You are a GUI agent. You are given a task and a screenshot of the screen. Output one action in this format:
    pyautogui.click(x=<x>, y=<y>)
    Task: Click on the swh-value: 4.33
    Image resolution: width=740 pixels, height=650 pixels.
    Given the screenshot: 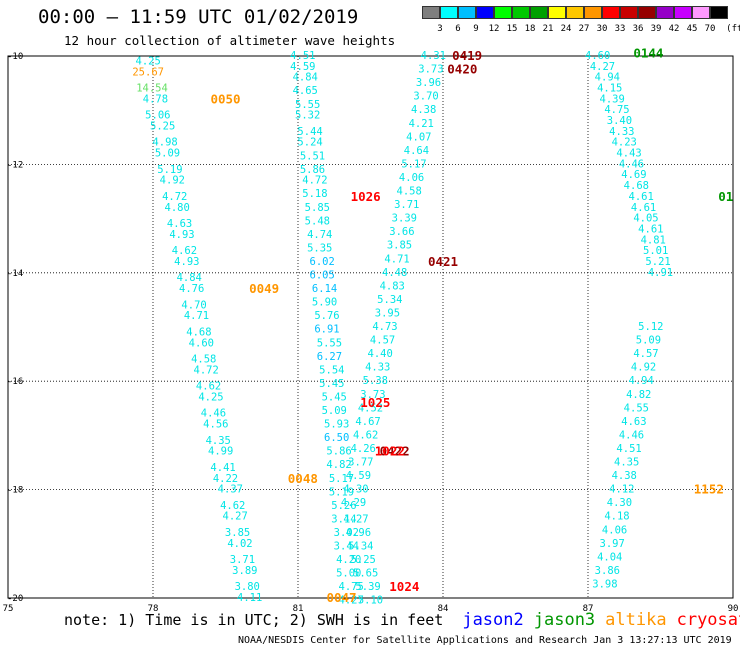 What is the action you would take?
    pyautogui.click(x=377, y=368)
    